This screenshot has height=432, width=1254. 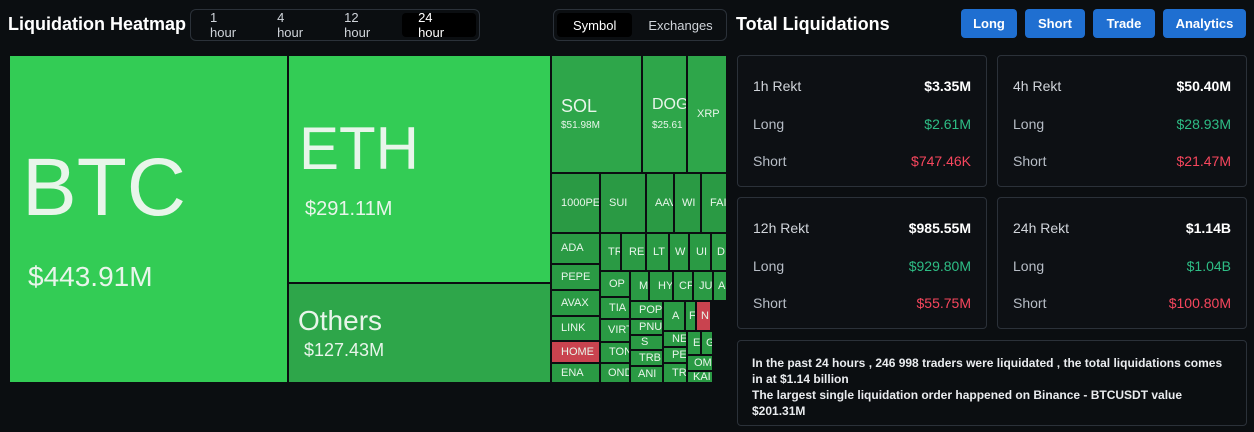 What do you see at coordinates (419, 333) in the screenshot?
I see `treemap-tile: Others $127.43M` at bounding box center [419, 333].